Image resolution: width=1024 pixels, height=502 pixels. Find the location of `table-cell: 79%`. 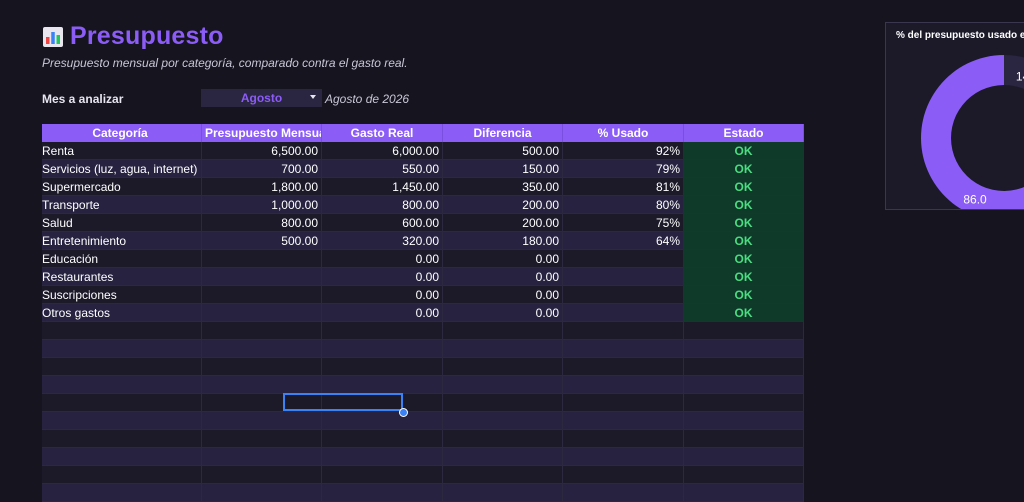

table-cell: 79% is located at coordinates (623, 169).